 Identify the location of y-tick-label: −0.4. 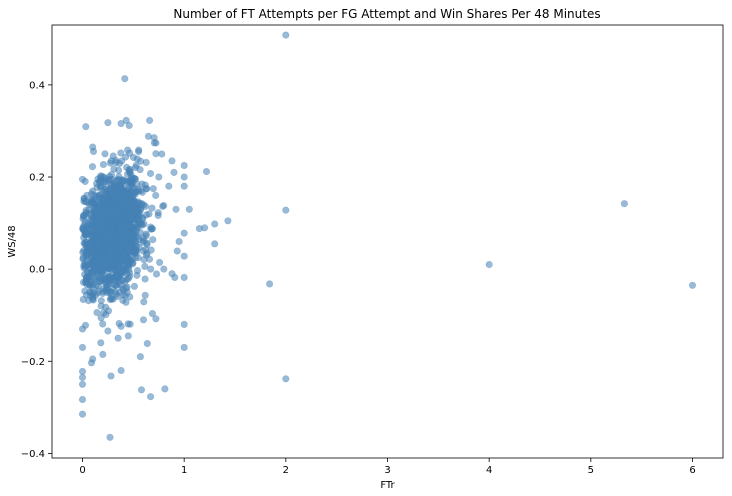
(33, 454).